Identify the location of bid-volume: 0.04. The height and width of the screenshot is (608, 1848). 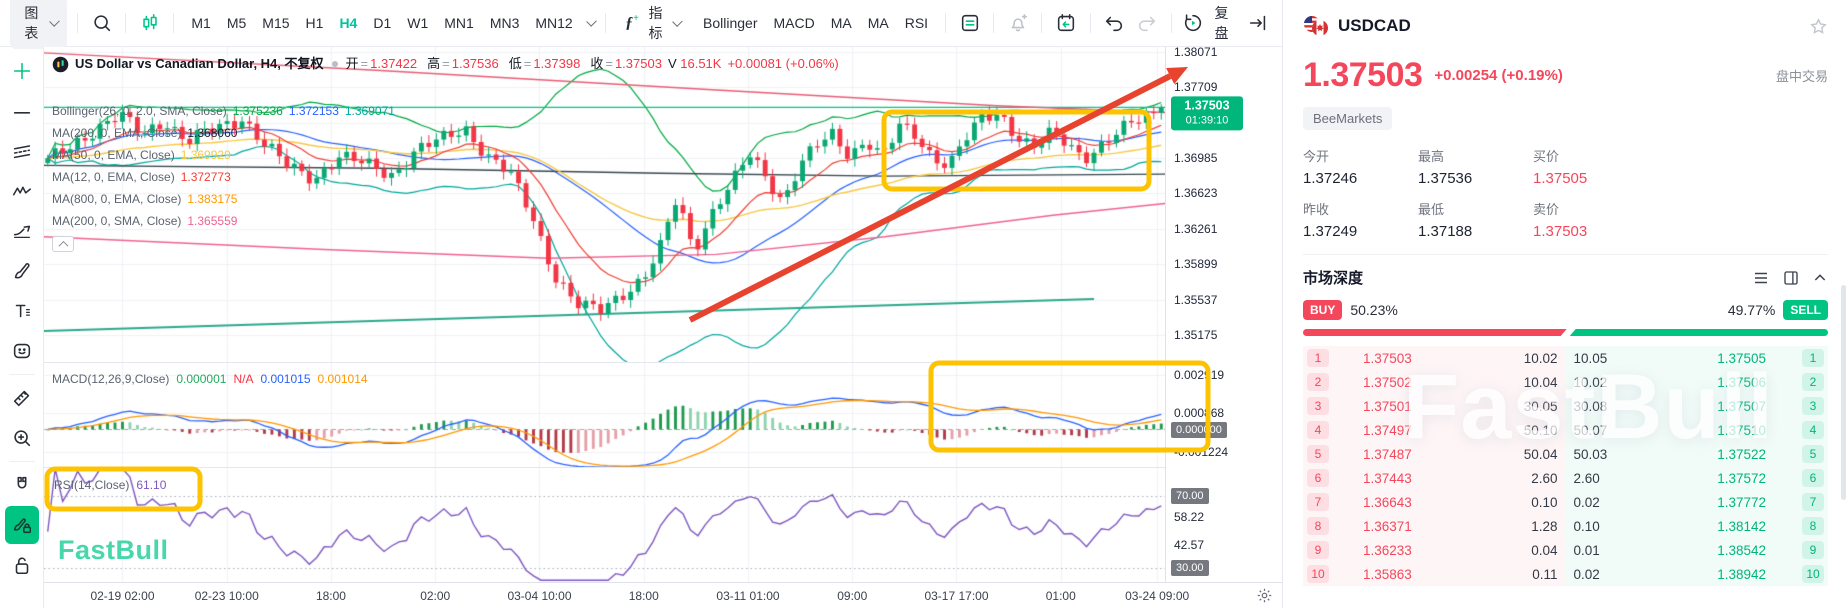
(1544, 550).